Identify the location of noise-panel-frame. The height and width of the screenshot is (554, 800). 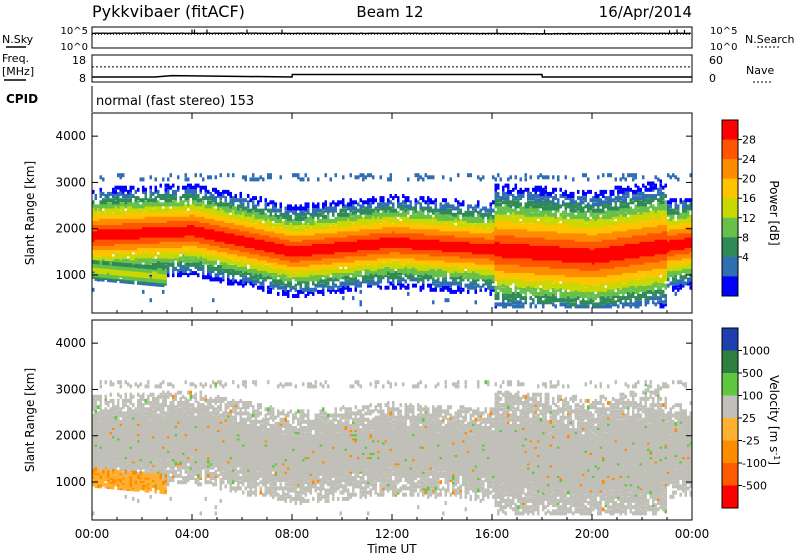
(392, 37).